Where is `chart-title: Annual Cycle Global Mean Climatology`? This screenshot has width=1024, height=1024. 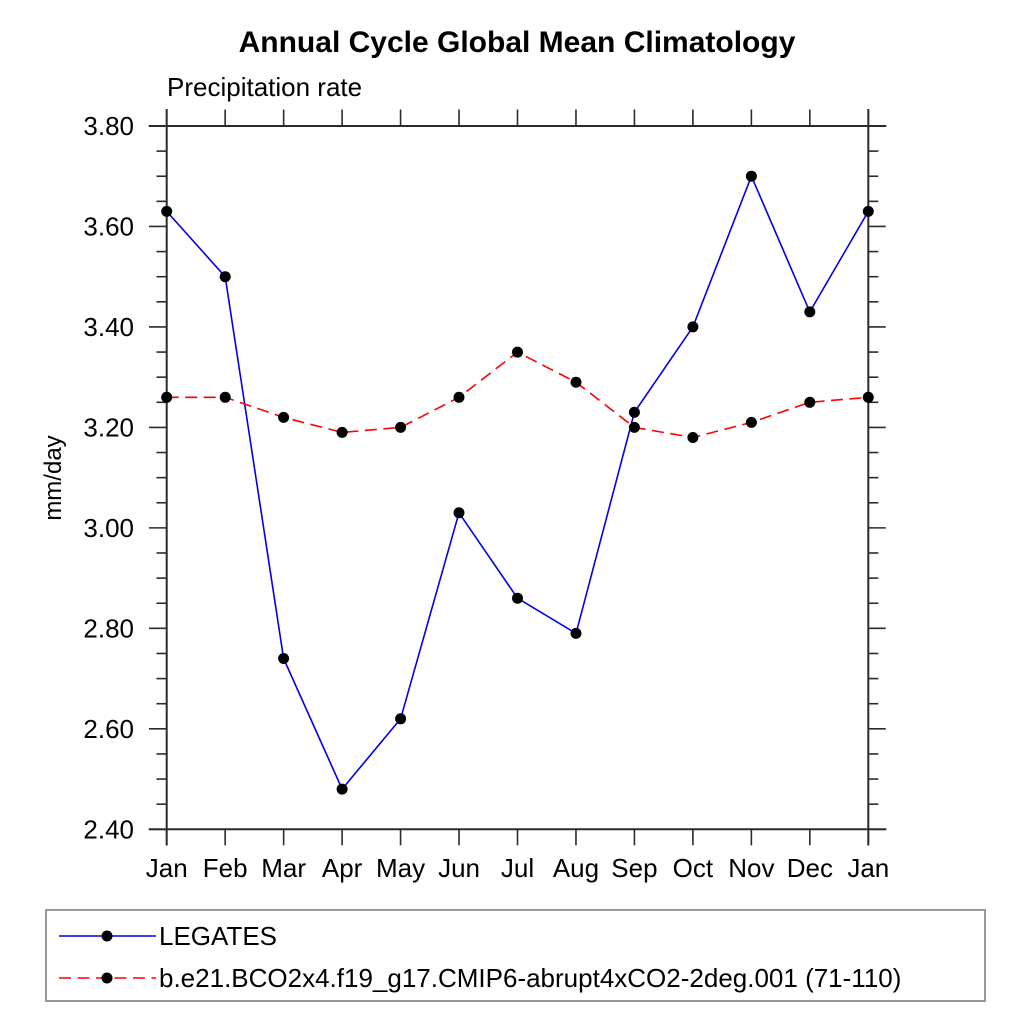 chart-title: Annual Cycle Global Mean Climatology is located at coordinates (517, 42).